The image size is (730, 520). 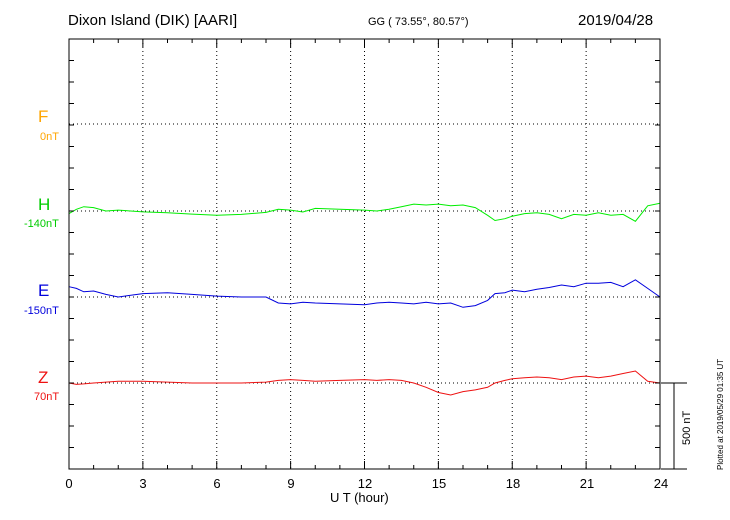 What do you see at coordinates (43, 116) in the screenshot?
I see `component-F-label: F` at bounding box center [43, 116].